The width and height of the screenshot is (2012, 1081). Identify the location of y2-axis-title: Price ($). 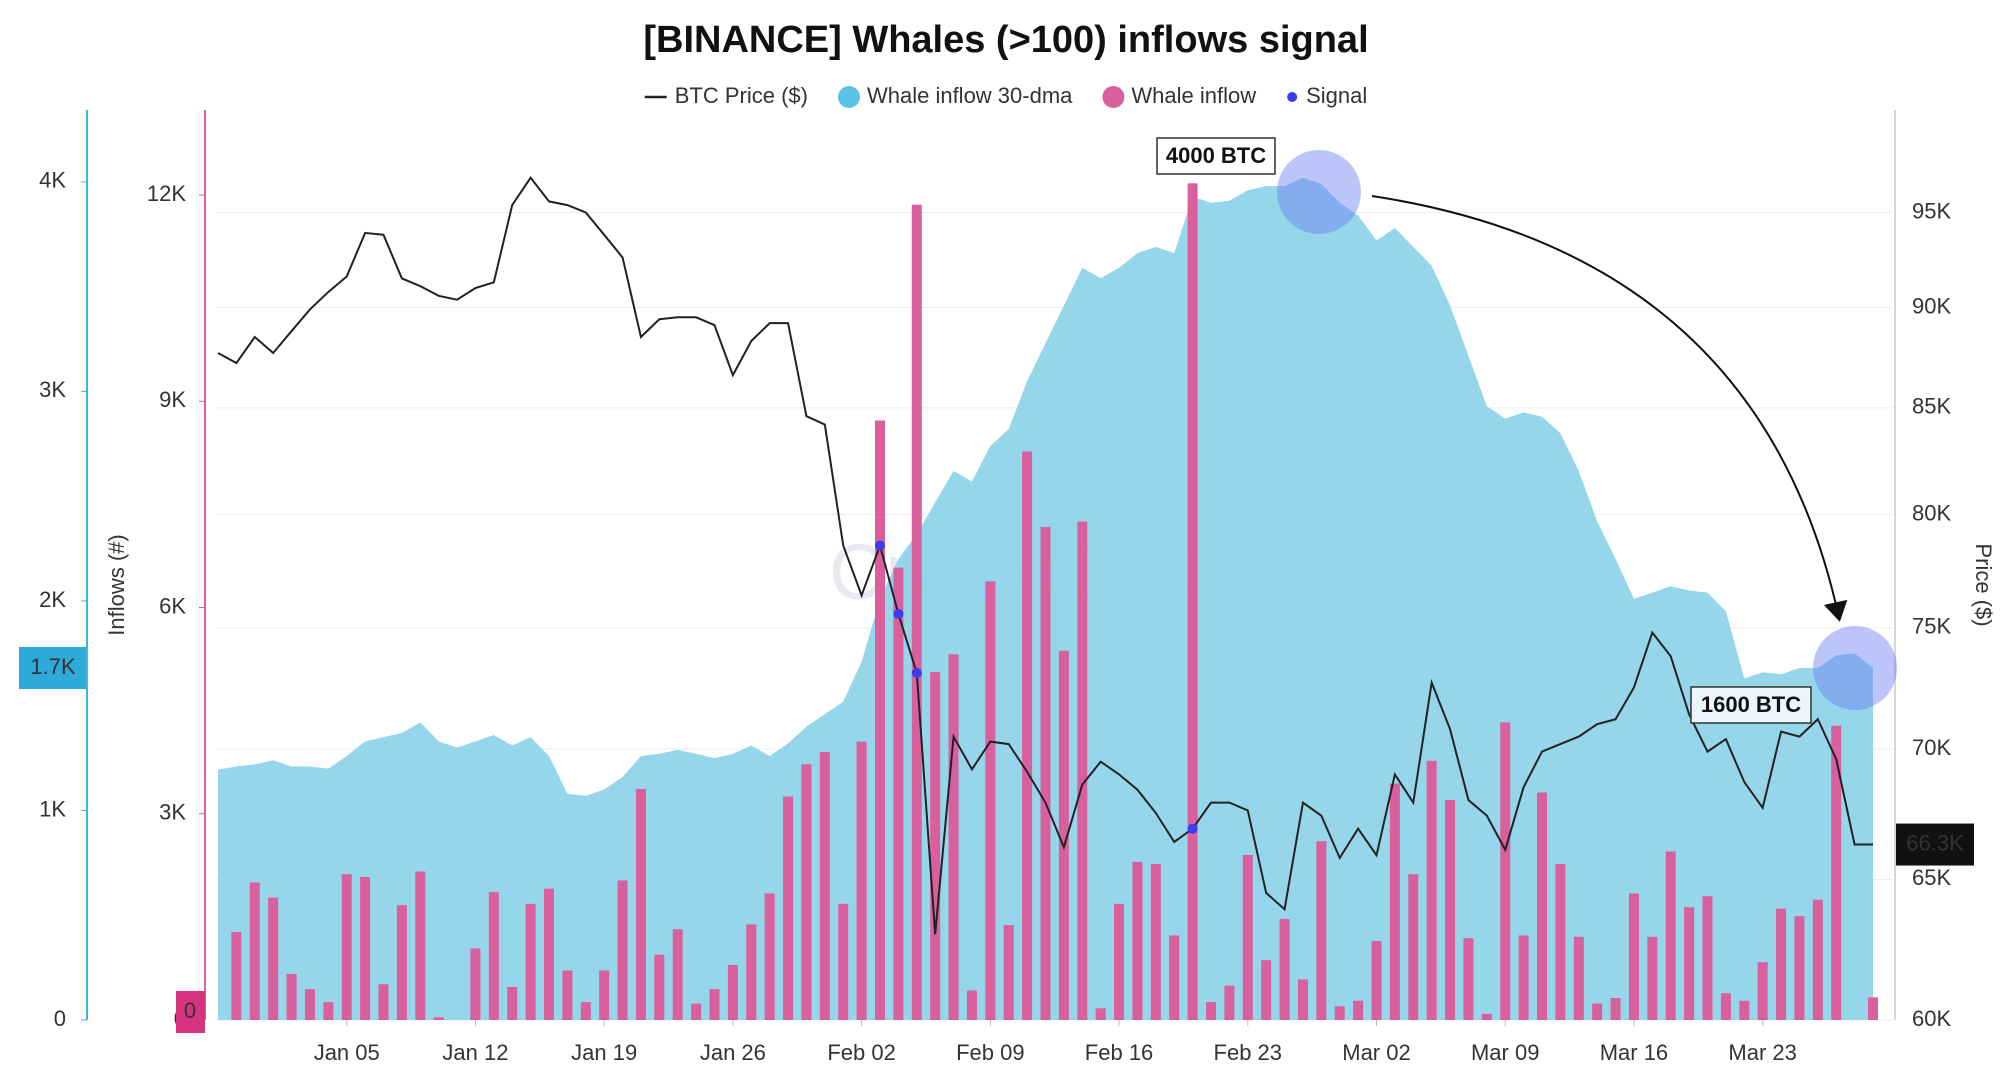
(1983, 584).